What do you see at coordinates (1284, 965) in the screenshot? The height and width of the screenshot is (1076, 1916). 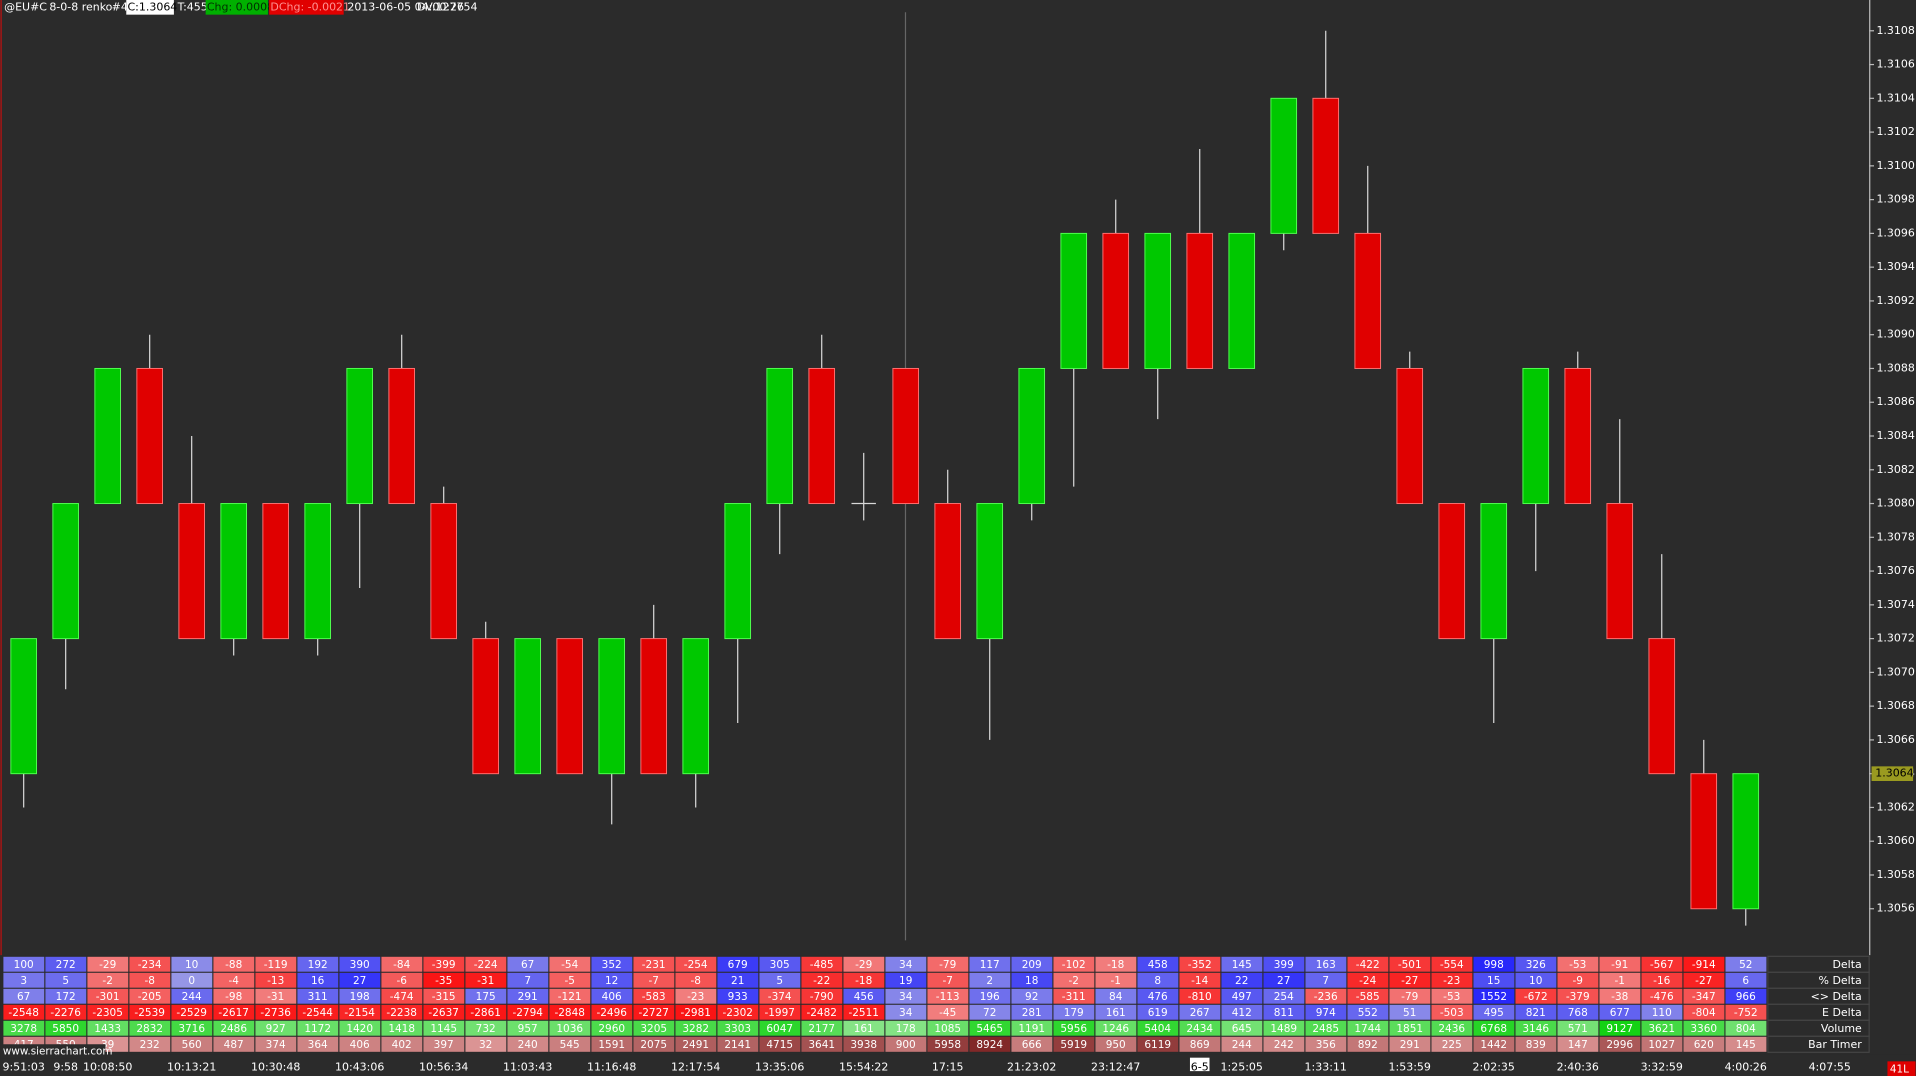 I see `table-value: 399` at bounding box center [1284, 965].